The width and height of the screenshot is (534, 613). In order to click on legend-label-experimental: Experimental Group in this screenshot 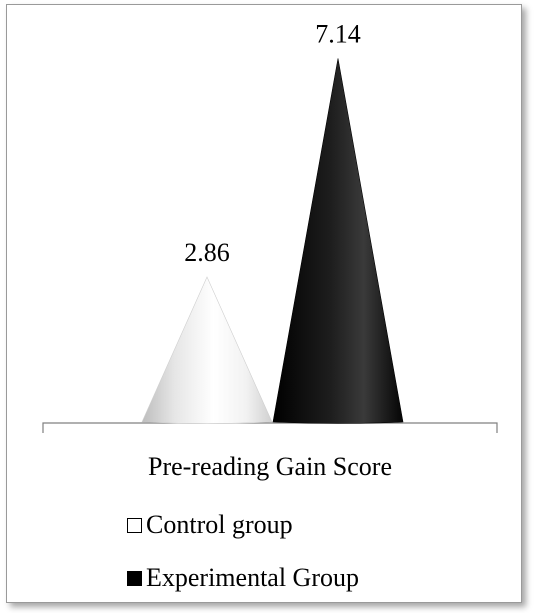, I will do `click(252, 577)`.